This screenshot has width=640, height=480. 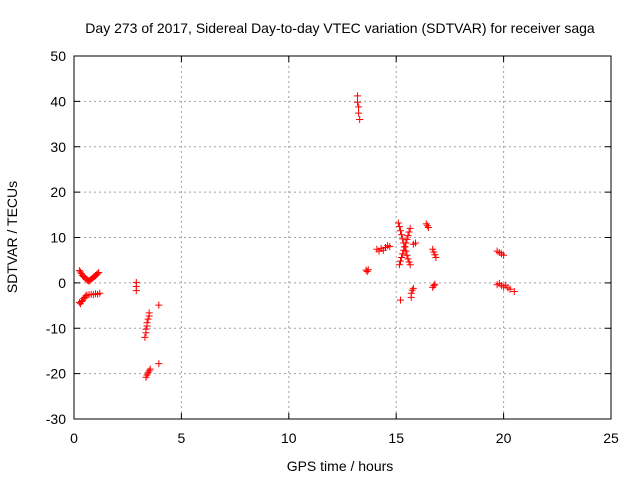 I want to click on x-tick-label: 5, so click(x=182, y=438).